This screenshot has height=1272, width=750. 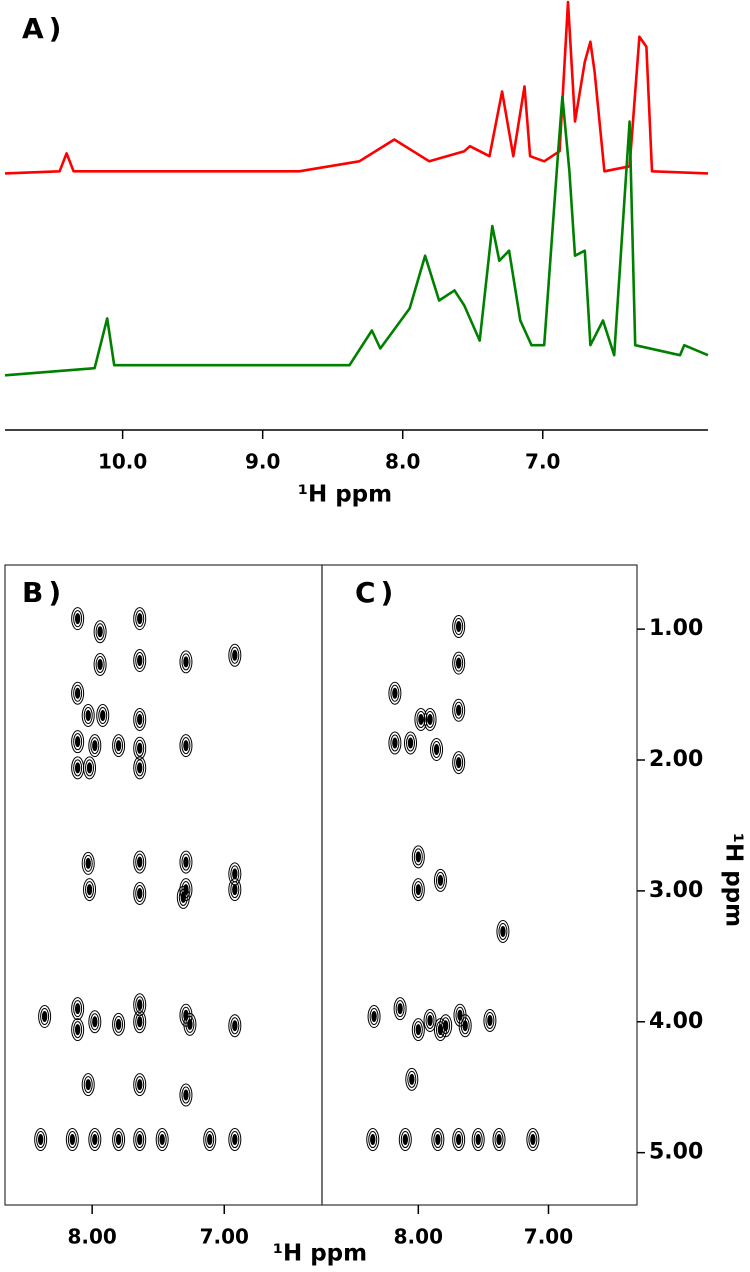 I want to click on y-tick-label: 2.00, so click(x=676, y=759).